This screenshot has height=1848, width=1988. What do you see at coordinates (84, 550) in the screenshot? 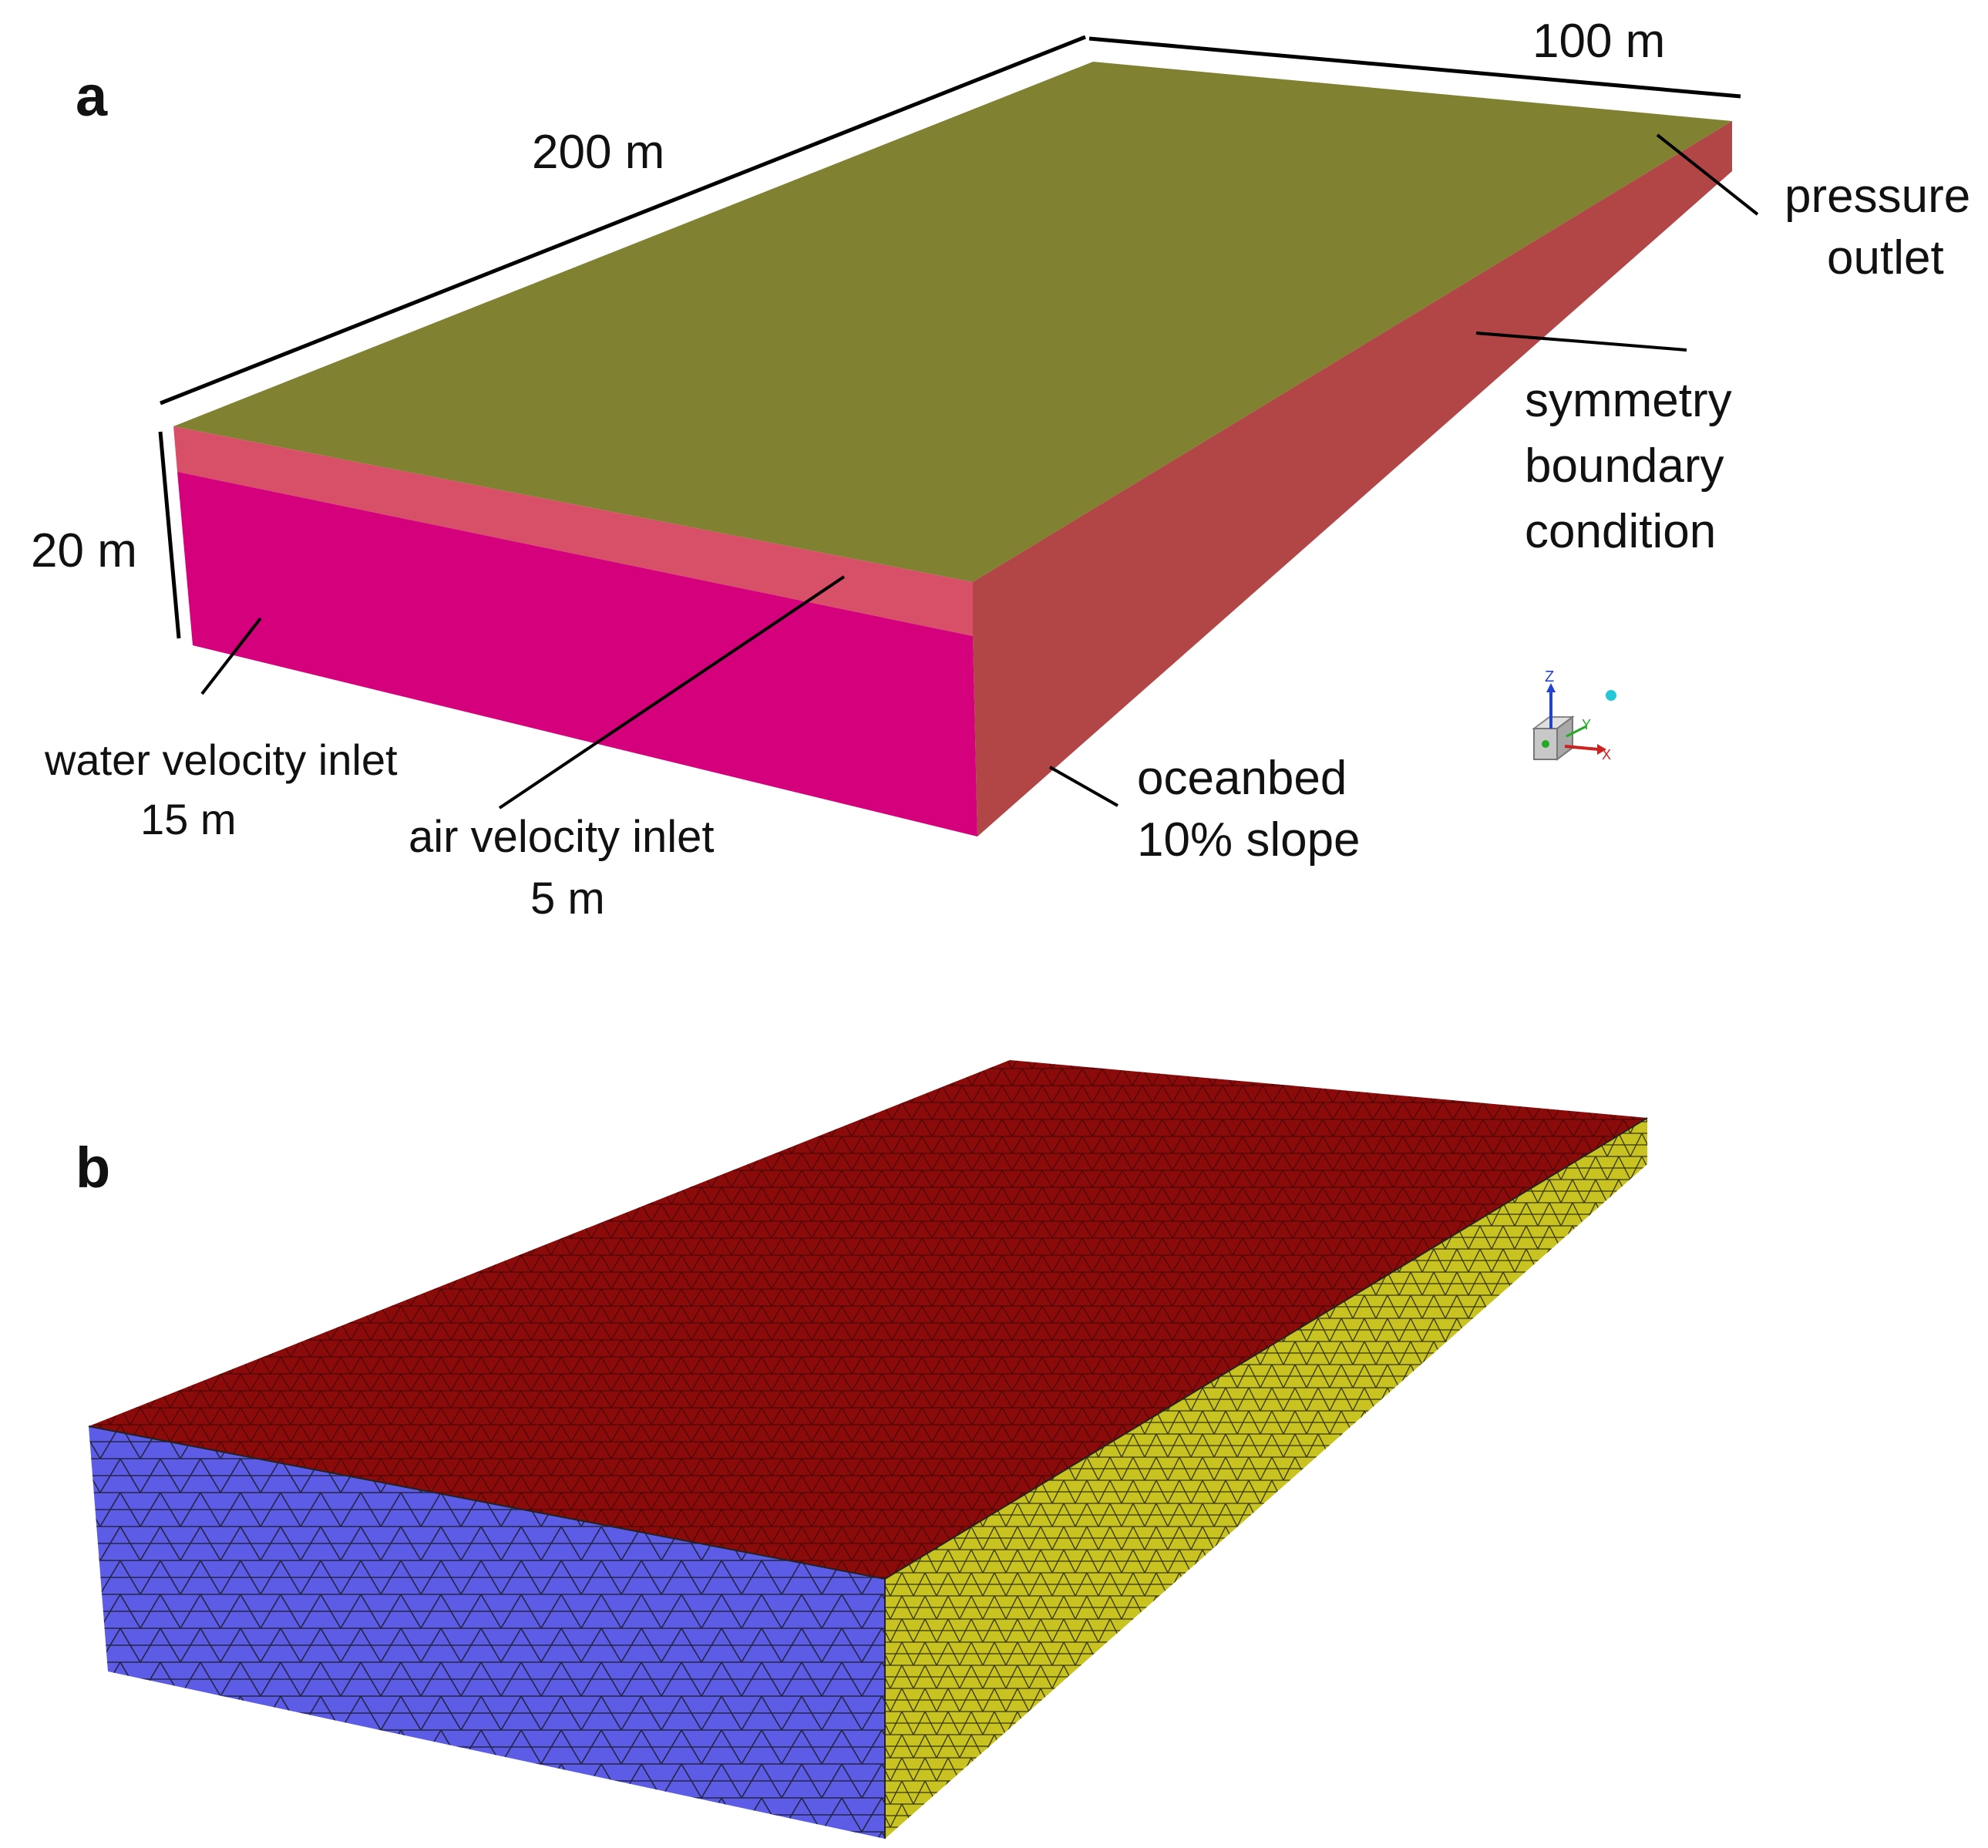
I see `dimension-label-20m: 20 m` at bounding box center [84, 550].